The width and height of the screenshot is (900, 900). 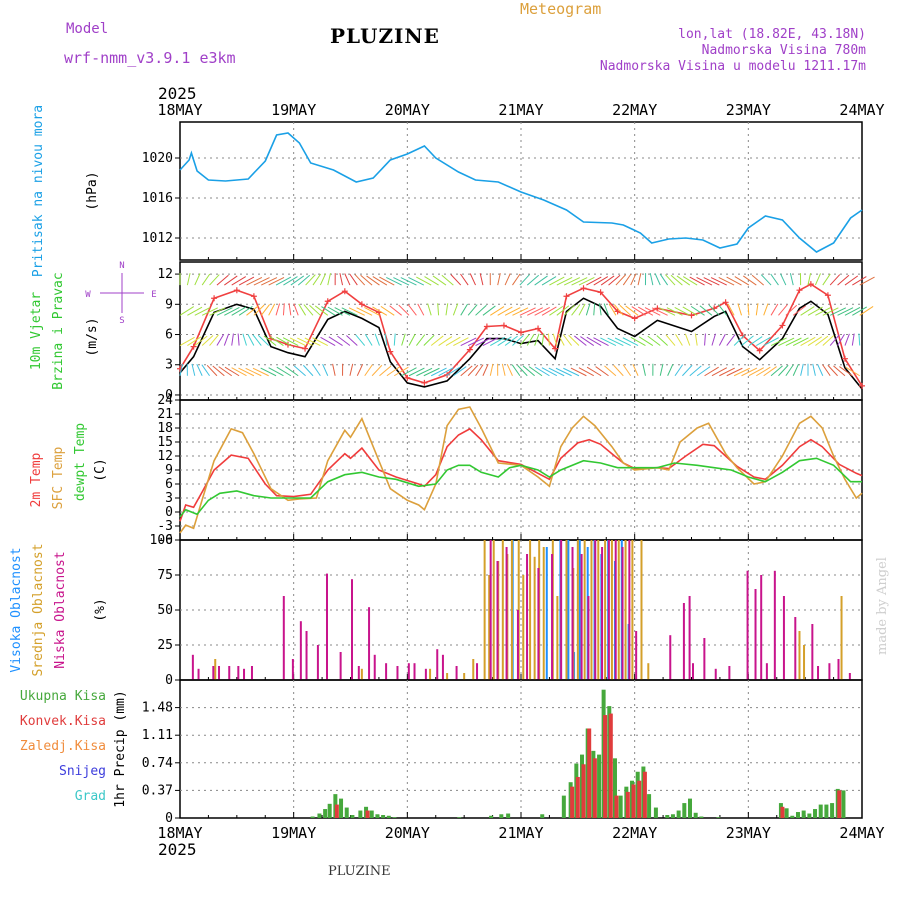 What do you see at coordinates (60, 609) in the screenshot?
I see `panel-label3: Niska Oblacnost` at bounding box center [60, 609].